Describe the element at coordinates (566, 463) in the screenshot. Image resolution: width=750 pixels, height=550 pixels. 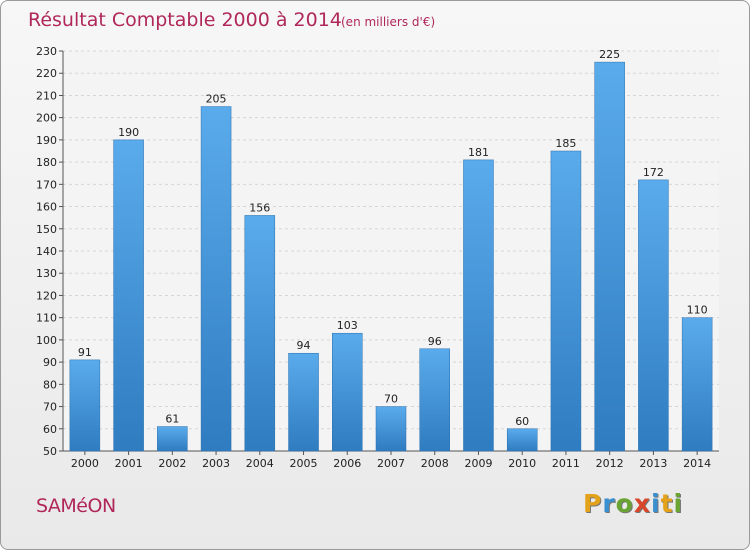
I see `x-tick-label-2011: 2011` at that location.